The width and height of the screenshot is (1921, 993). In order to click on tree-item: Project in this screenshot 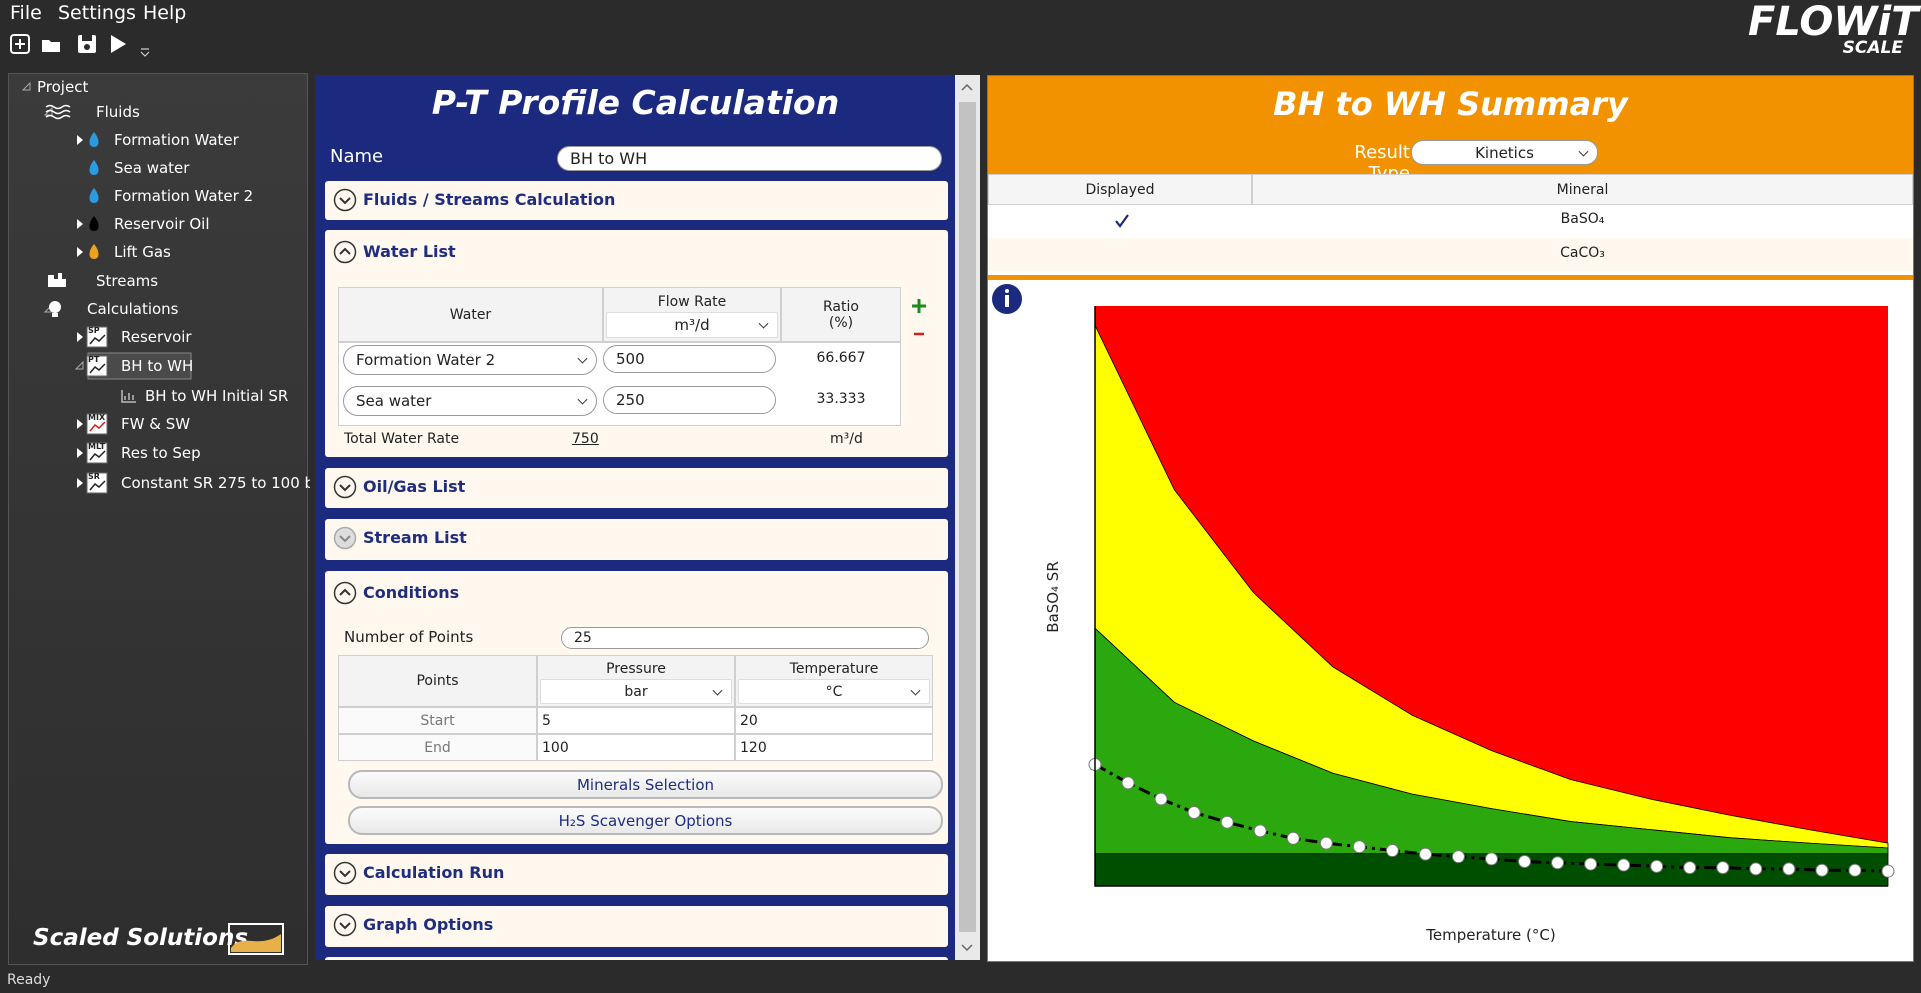, I will do `click(62, 87)`.